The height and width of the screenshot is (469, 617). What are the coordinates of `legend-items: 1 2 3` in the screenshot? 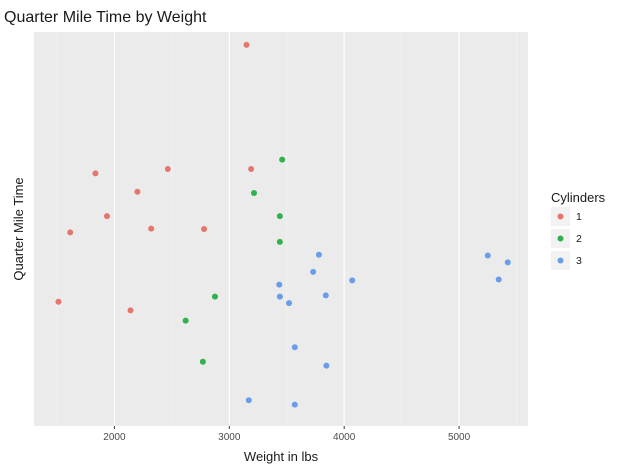 It's located at (566, 238).